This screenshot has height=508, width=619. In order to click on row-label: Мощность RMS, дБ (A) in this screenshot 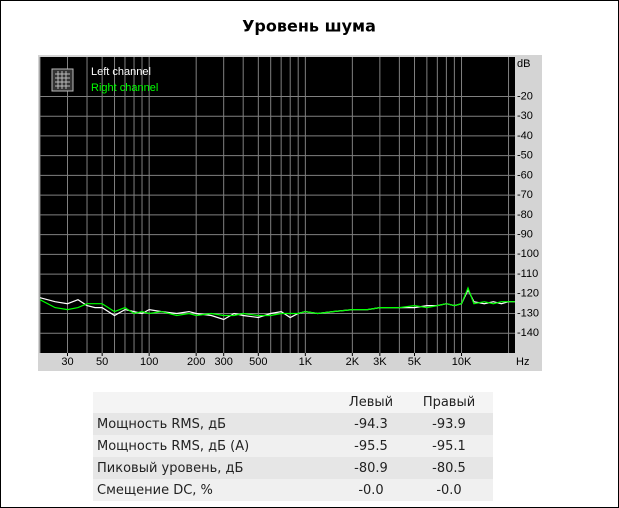, I will do `click(173, 446)`.